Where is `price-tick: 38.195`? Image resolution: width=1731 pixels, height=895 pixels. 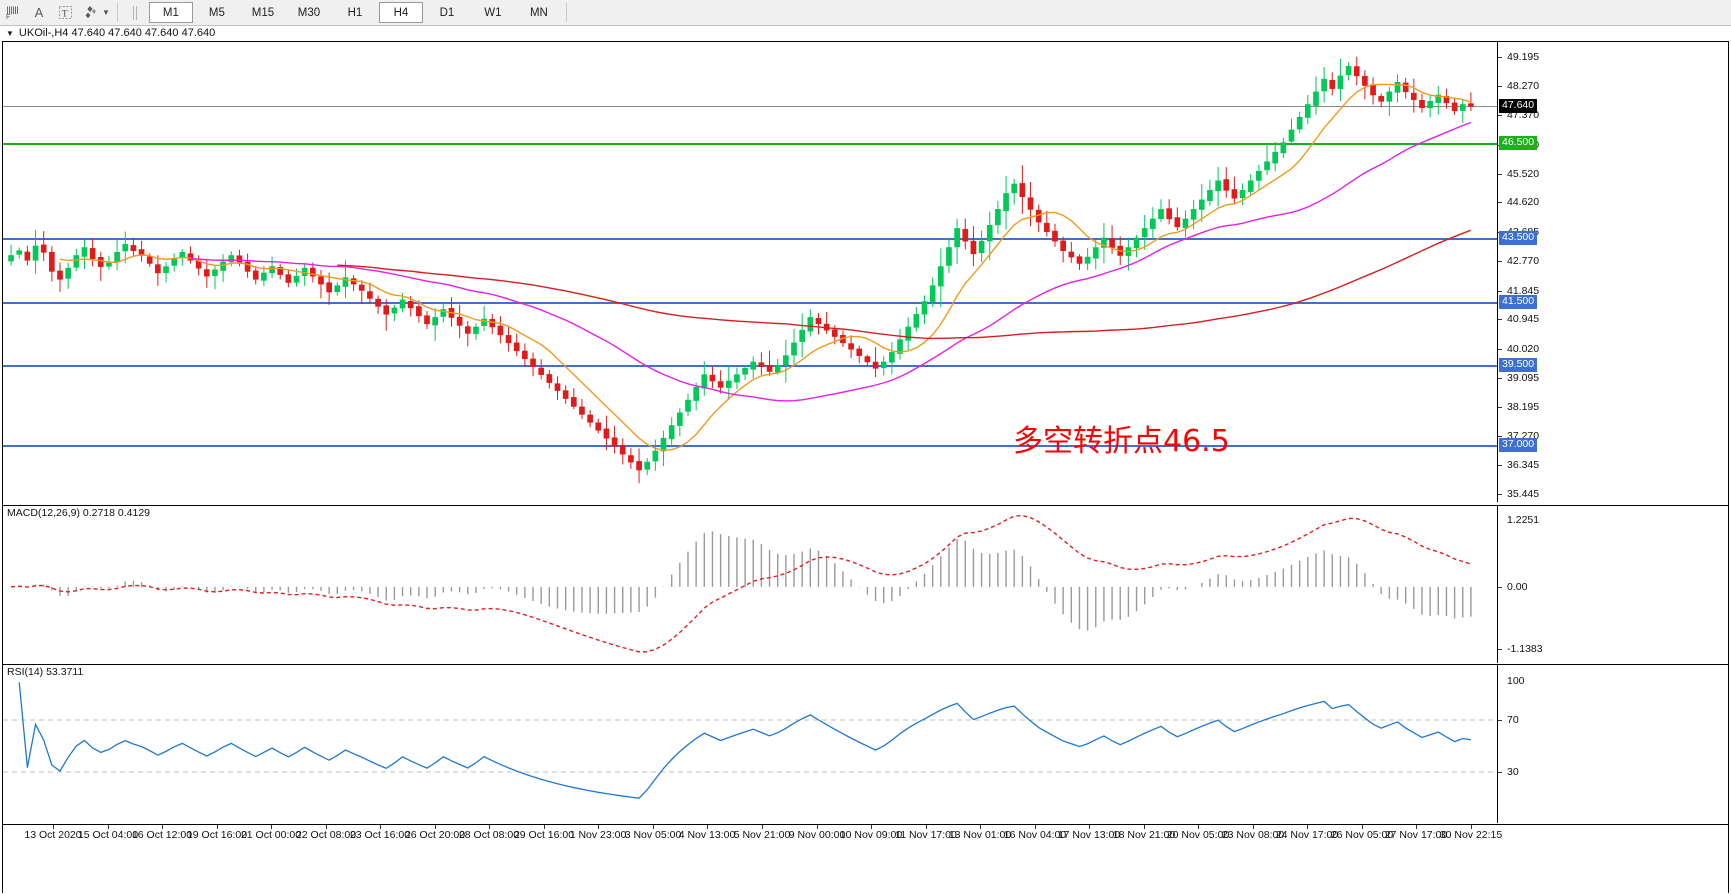 price-tick: 38.195 is located at coordinates (1518, 407).